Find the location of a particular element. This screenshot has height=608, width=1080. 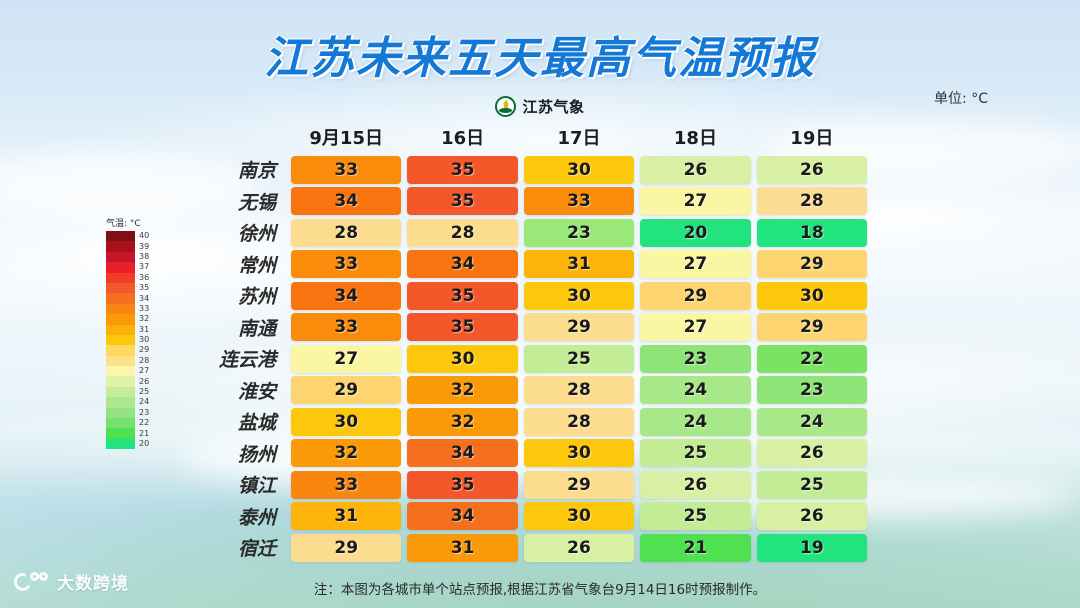

temperature-cell: 18 is located at coordinates (812, 232).